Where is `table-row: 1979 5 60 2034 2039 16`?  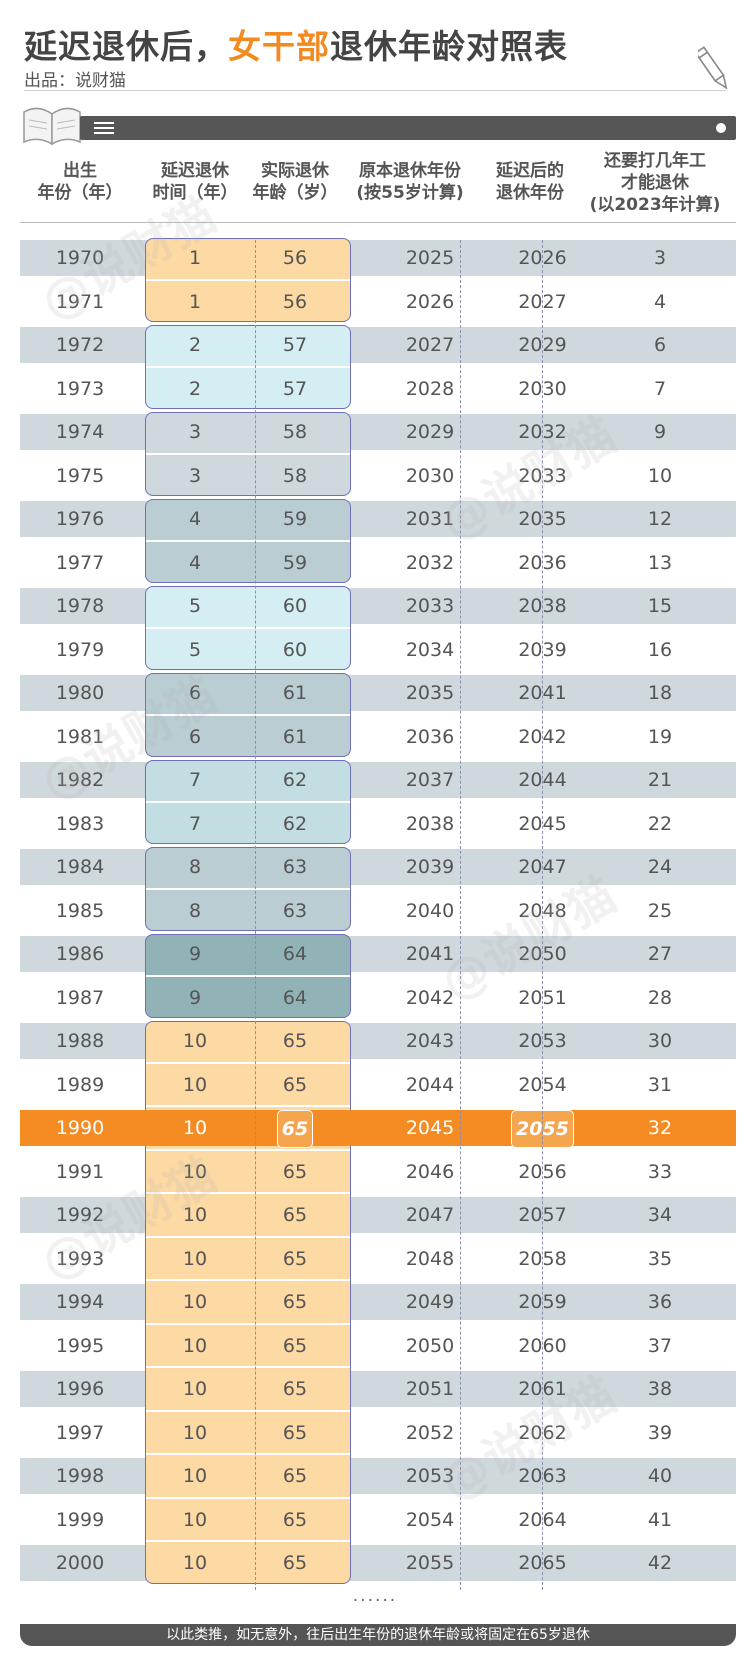 table-row: 1979 5 60 2034 2039 16 is located at coordinates (378, 650).